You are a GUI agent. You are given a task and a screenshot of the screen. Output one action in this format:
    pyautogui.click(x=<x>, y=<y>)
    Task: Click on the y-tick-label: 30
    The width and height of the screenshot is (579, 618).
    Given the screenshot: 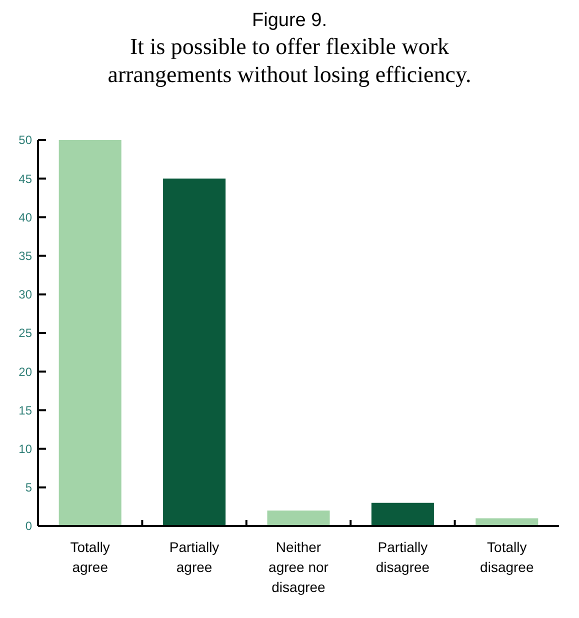 What is the action you would take?
    pyautogui.click(x=25, y=295)
    